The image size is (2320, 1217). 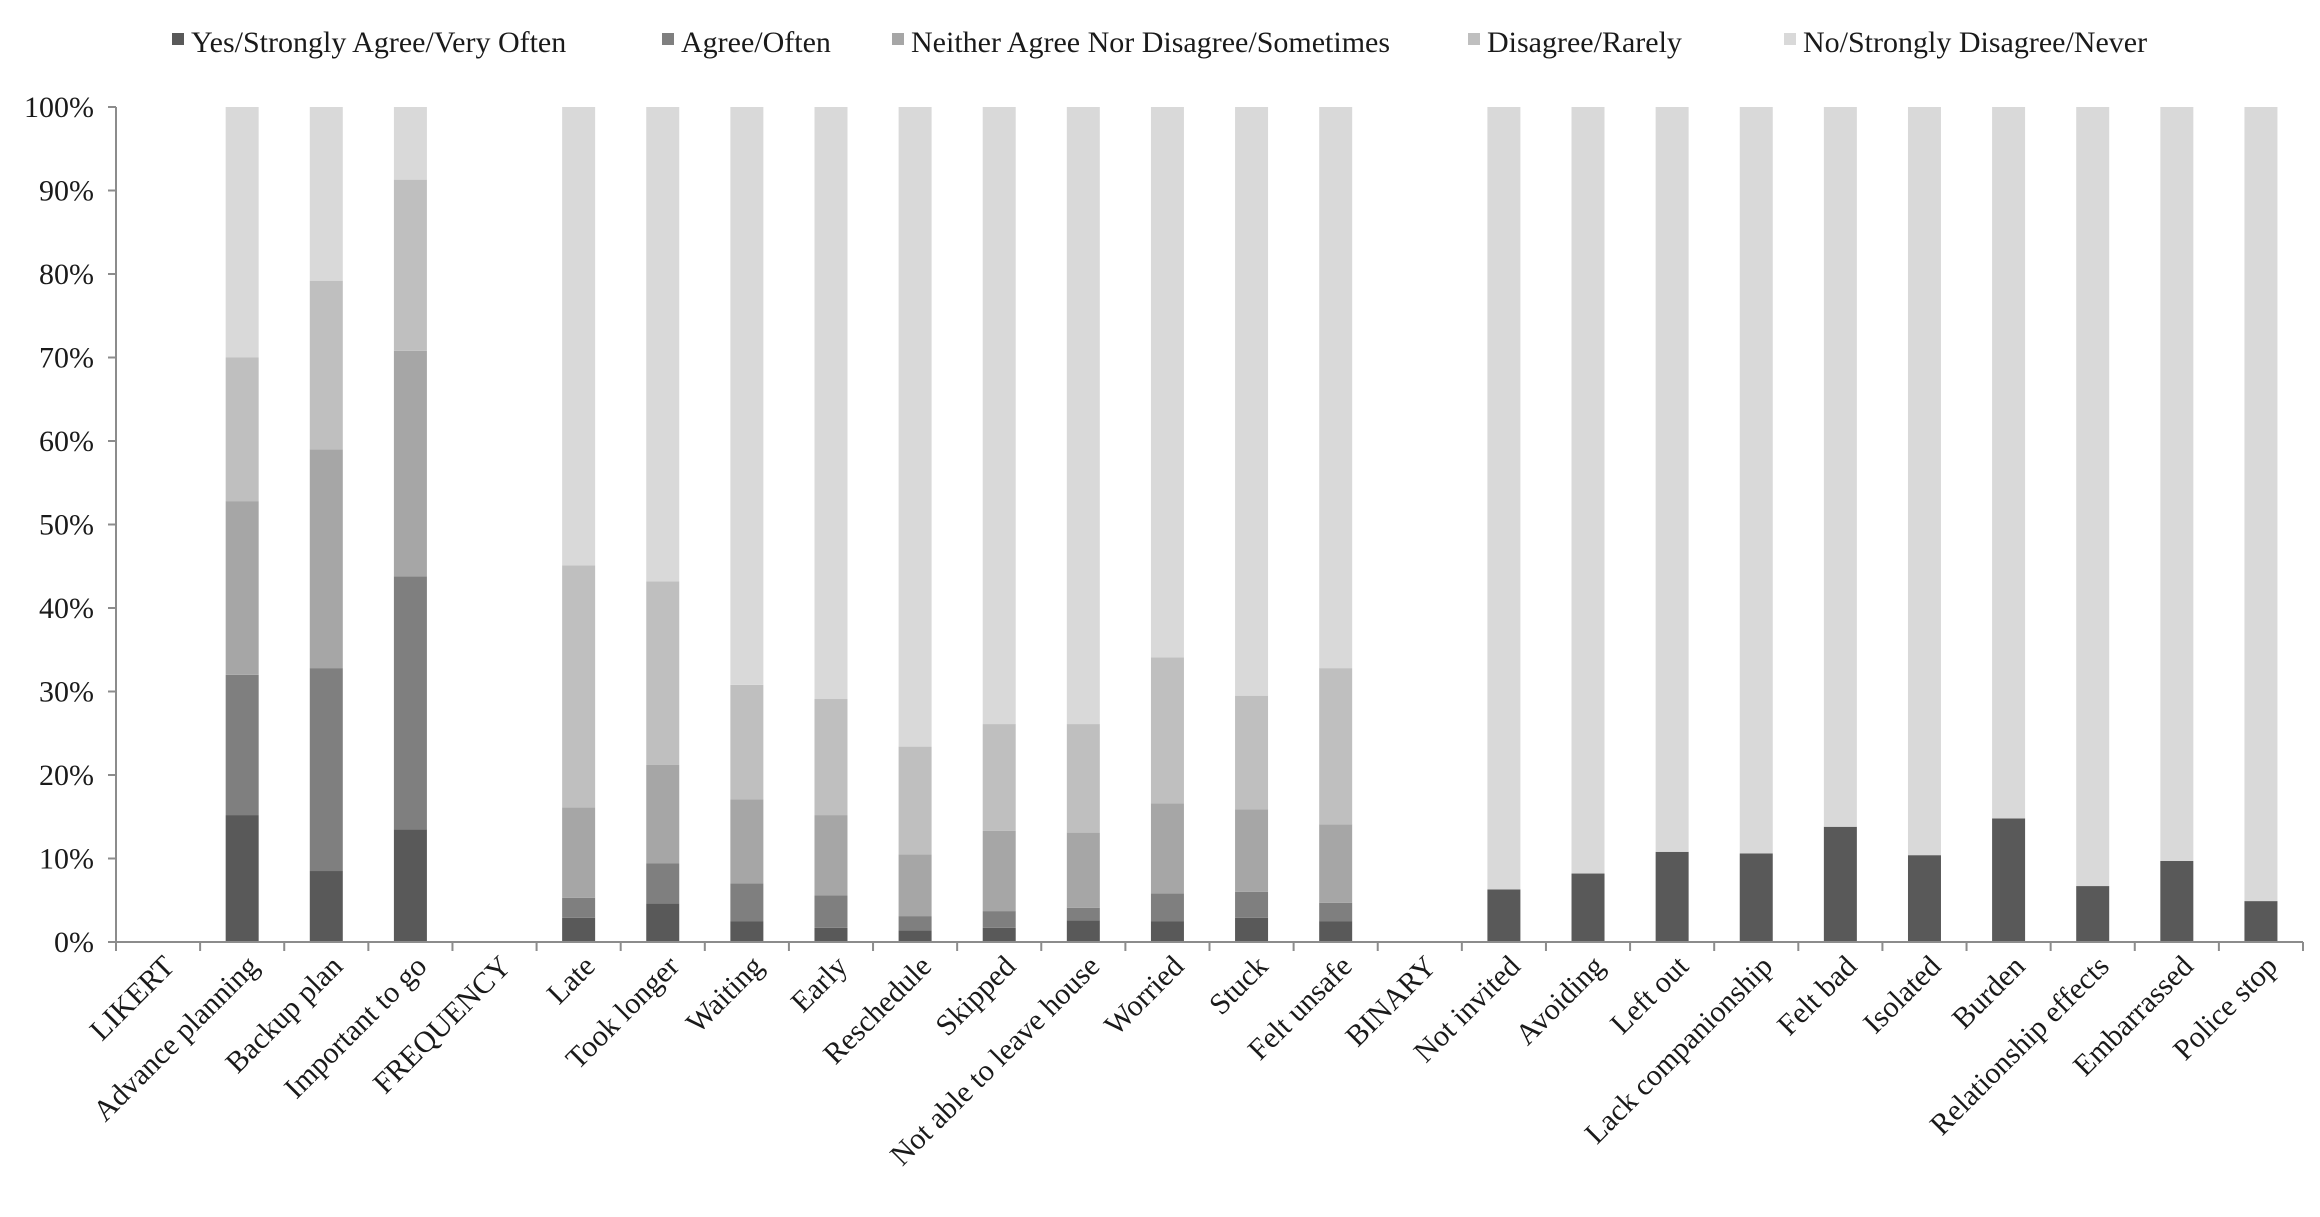 I want to click on y-tick-label: 10%, so click(x=66, y=859).